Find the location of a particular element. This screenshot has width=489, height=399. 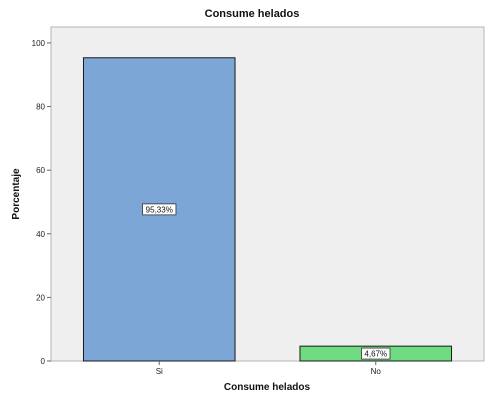

x-tick-label-no: No is located at coordinates (376, 371).